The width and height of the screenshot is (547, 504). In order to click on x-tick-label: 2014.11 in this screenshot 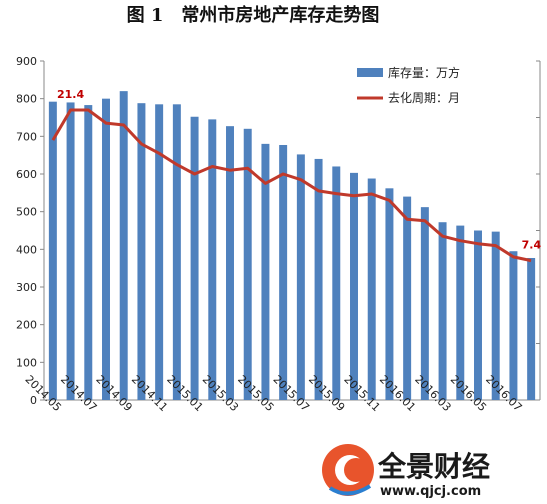, I will do `click(149, 393)`.